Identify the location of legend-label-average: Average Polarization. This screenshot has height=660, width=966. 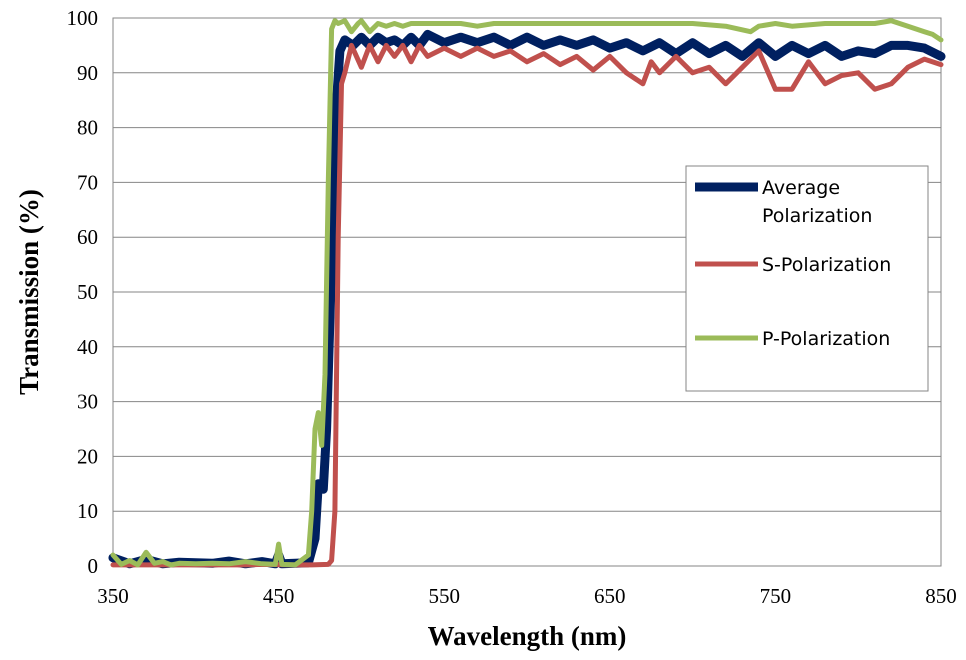
(817, 202).